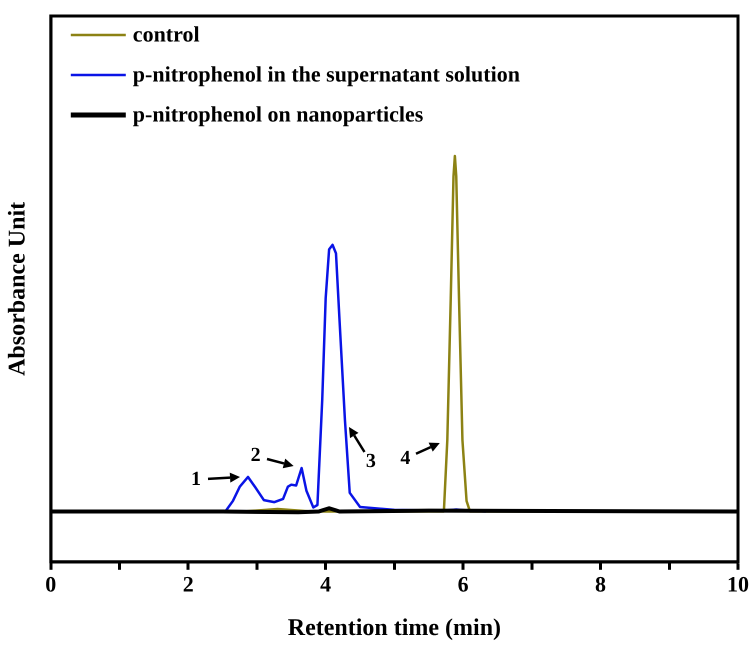 The height and width of the screenshot is (655, 756). I want to click on annotation: 4, so click(405, 458).